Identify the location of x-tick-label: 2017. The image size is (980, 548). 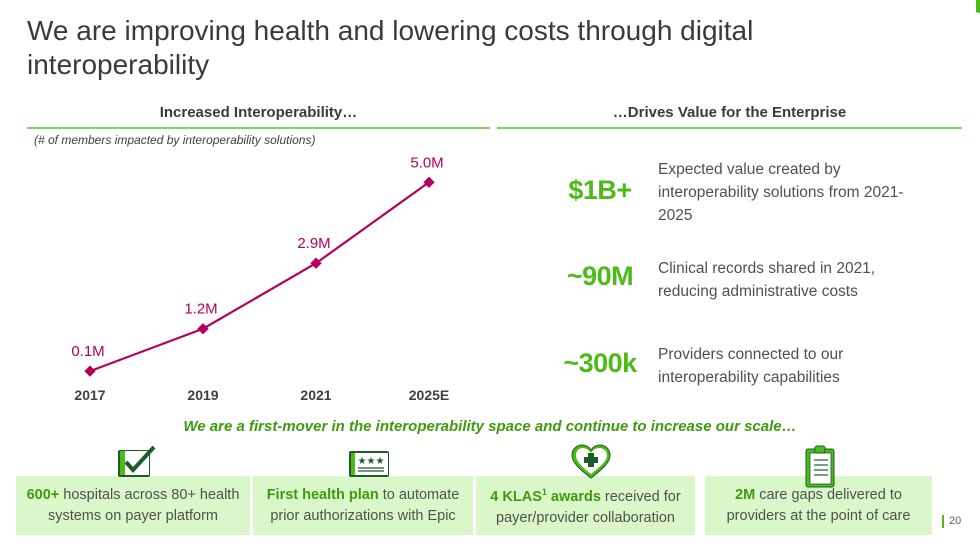
(89, 395).